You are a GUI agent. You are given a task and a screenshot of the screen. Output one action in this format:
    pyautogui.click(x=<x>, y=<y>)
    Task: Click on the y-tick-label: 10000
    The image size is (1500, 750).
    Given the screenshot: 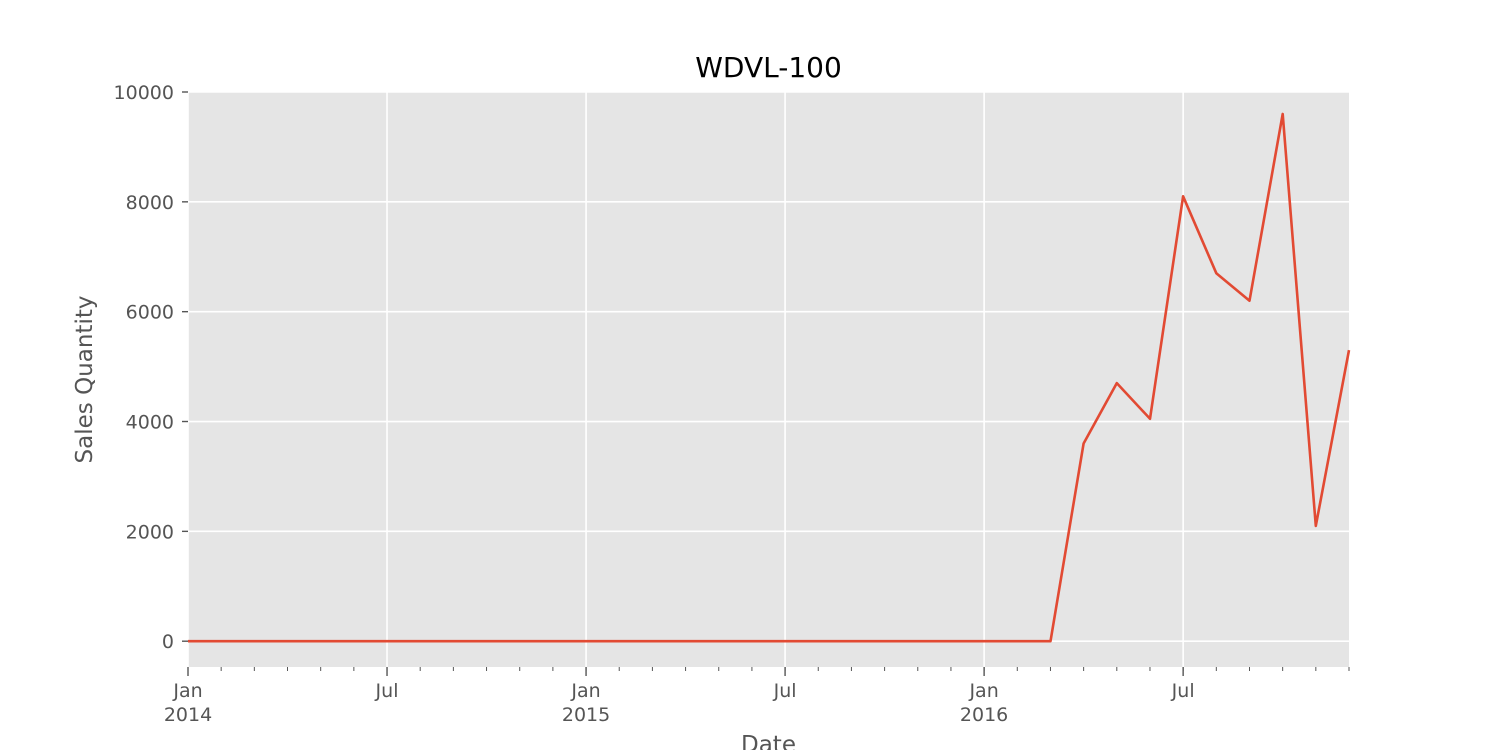 What is the action you would take?
    pyautogui.click(x=144, y=93)
    